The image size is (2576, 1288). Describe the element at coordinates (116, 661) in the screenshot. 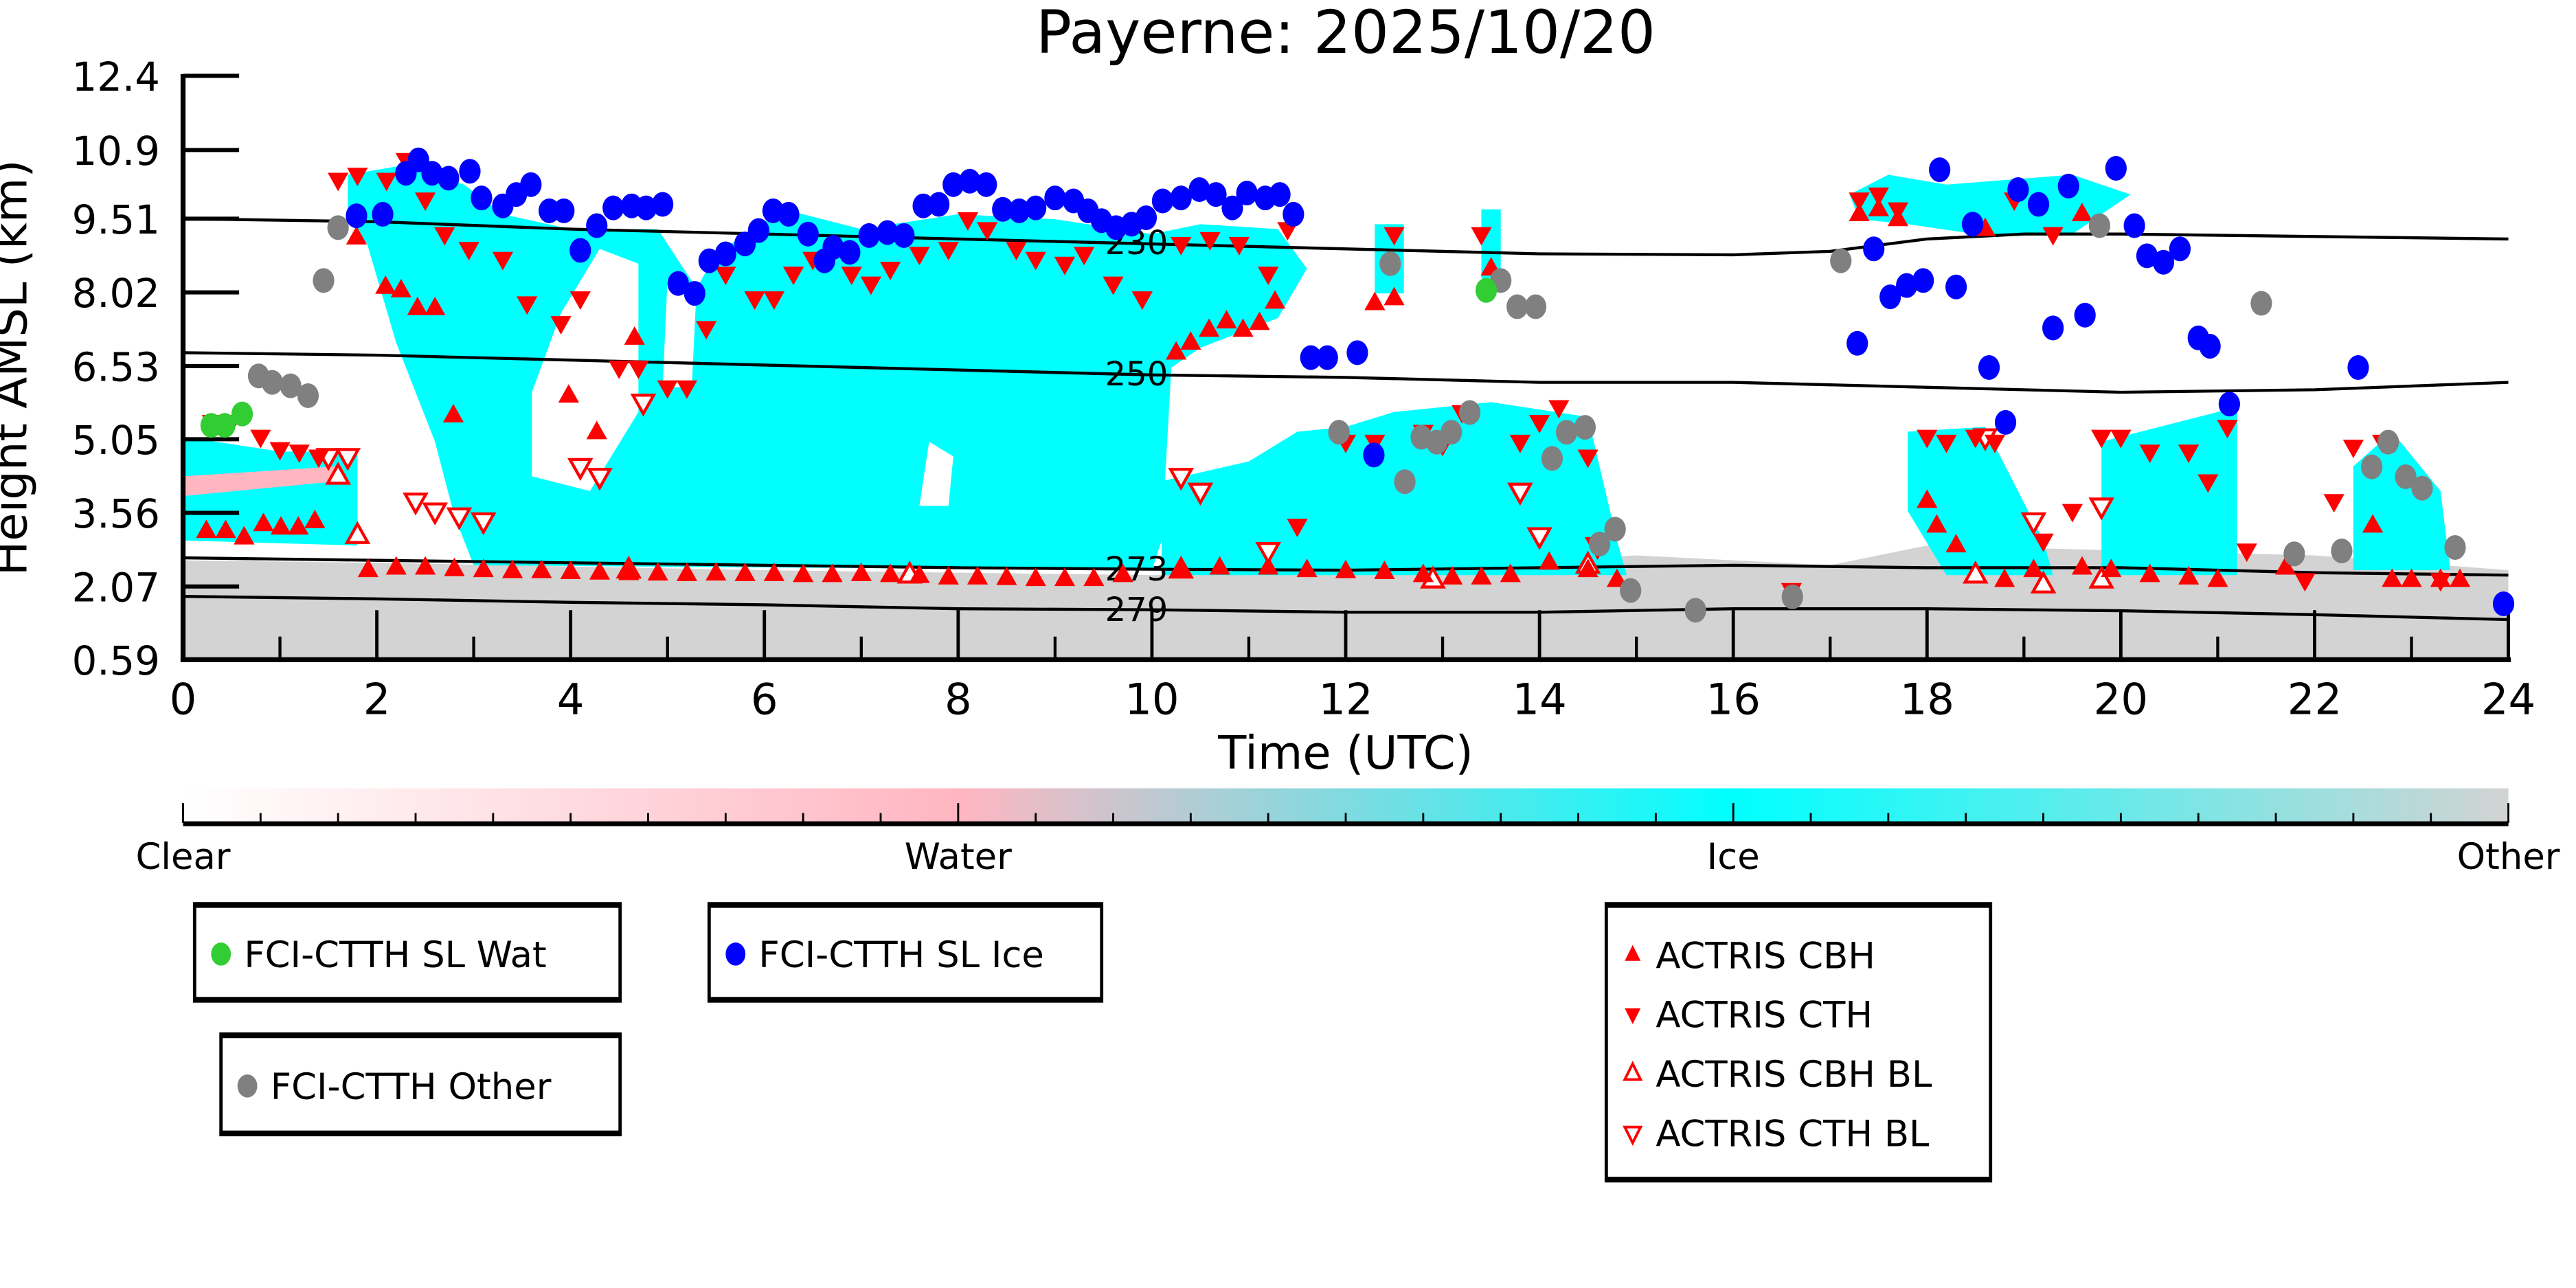

I see `y-tick-label: 0.59` at that location.